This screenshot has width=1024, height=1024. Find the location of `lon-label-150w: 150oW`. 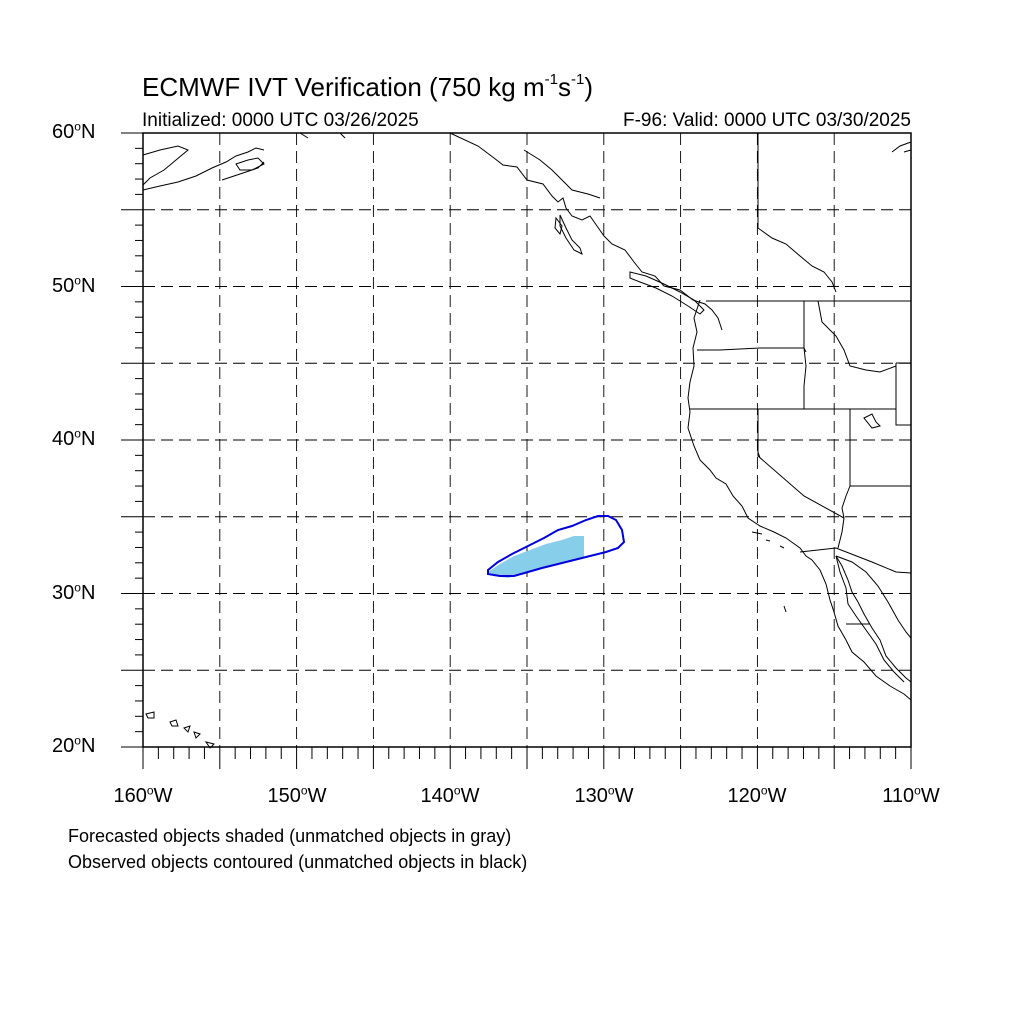

lon-label-150w: 150oW is located at coordinates (297, 795).